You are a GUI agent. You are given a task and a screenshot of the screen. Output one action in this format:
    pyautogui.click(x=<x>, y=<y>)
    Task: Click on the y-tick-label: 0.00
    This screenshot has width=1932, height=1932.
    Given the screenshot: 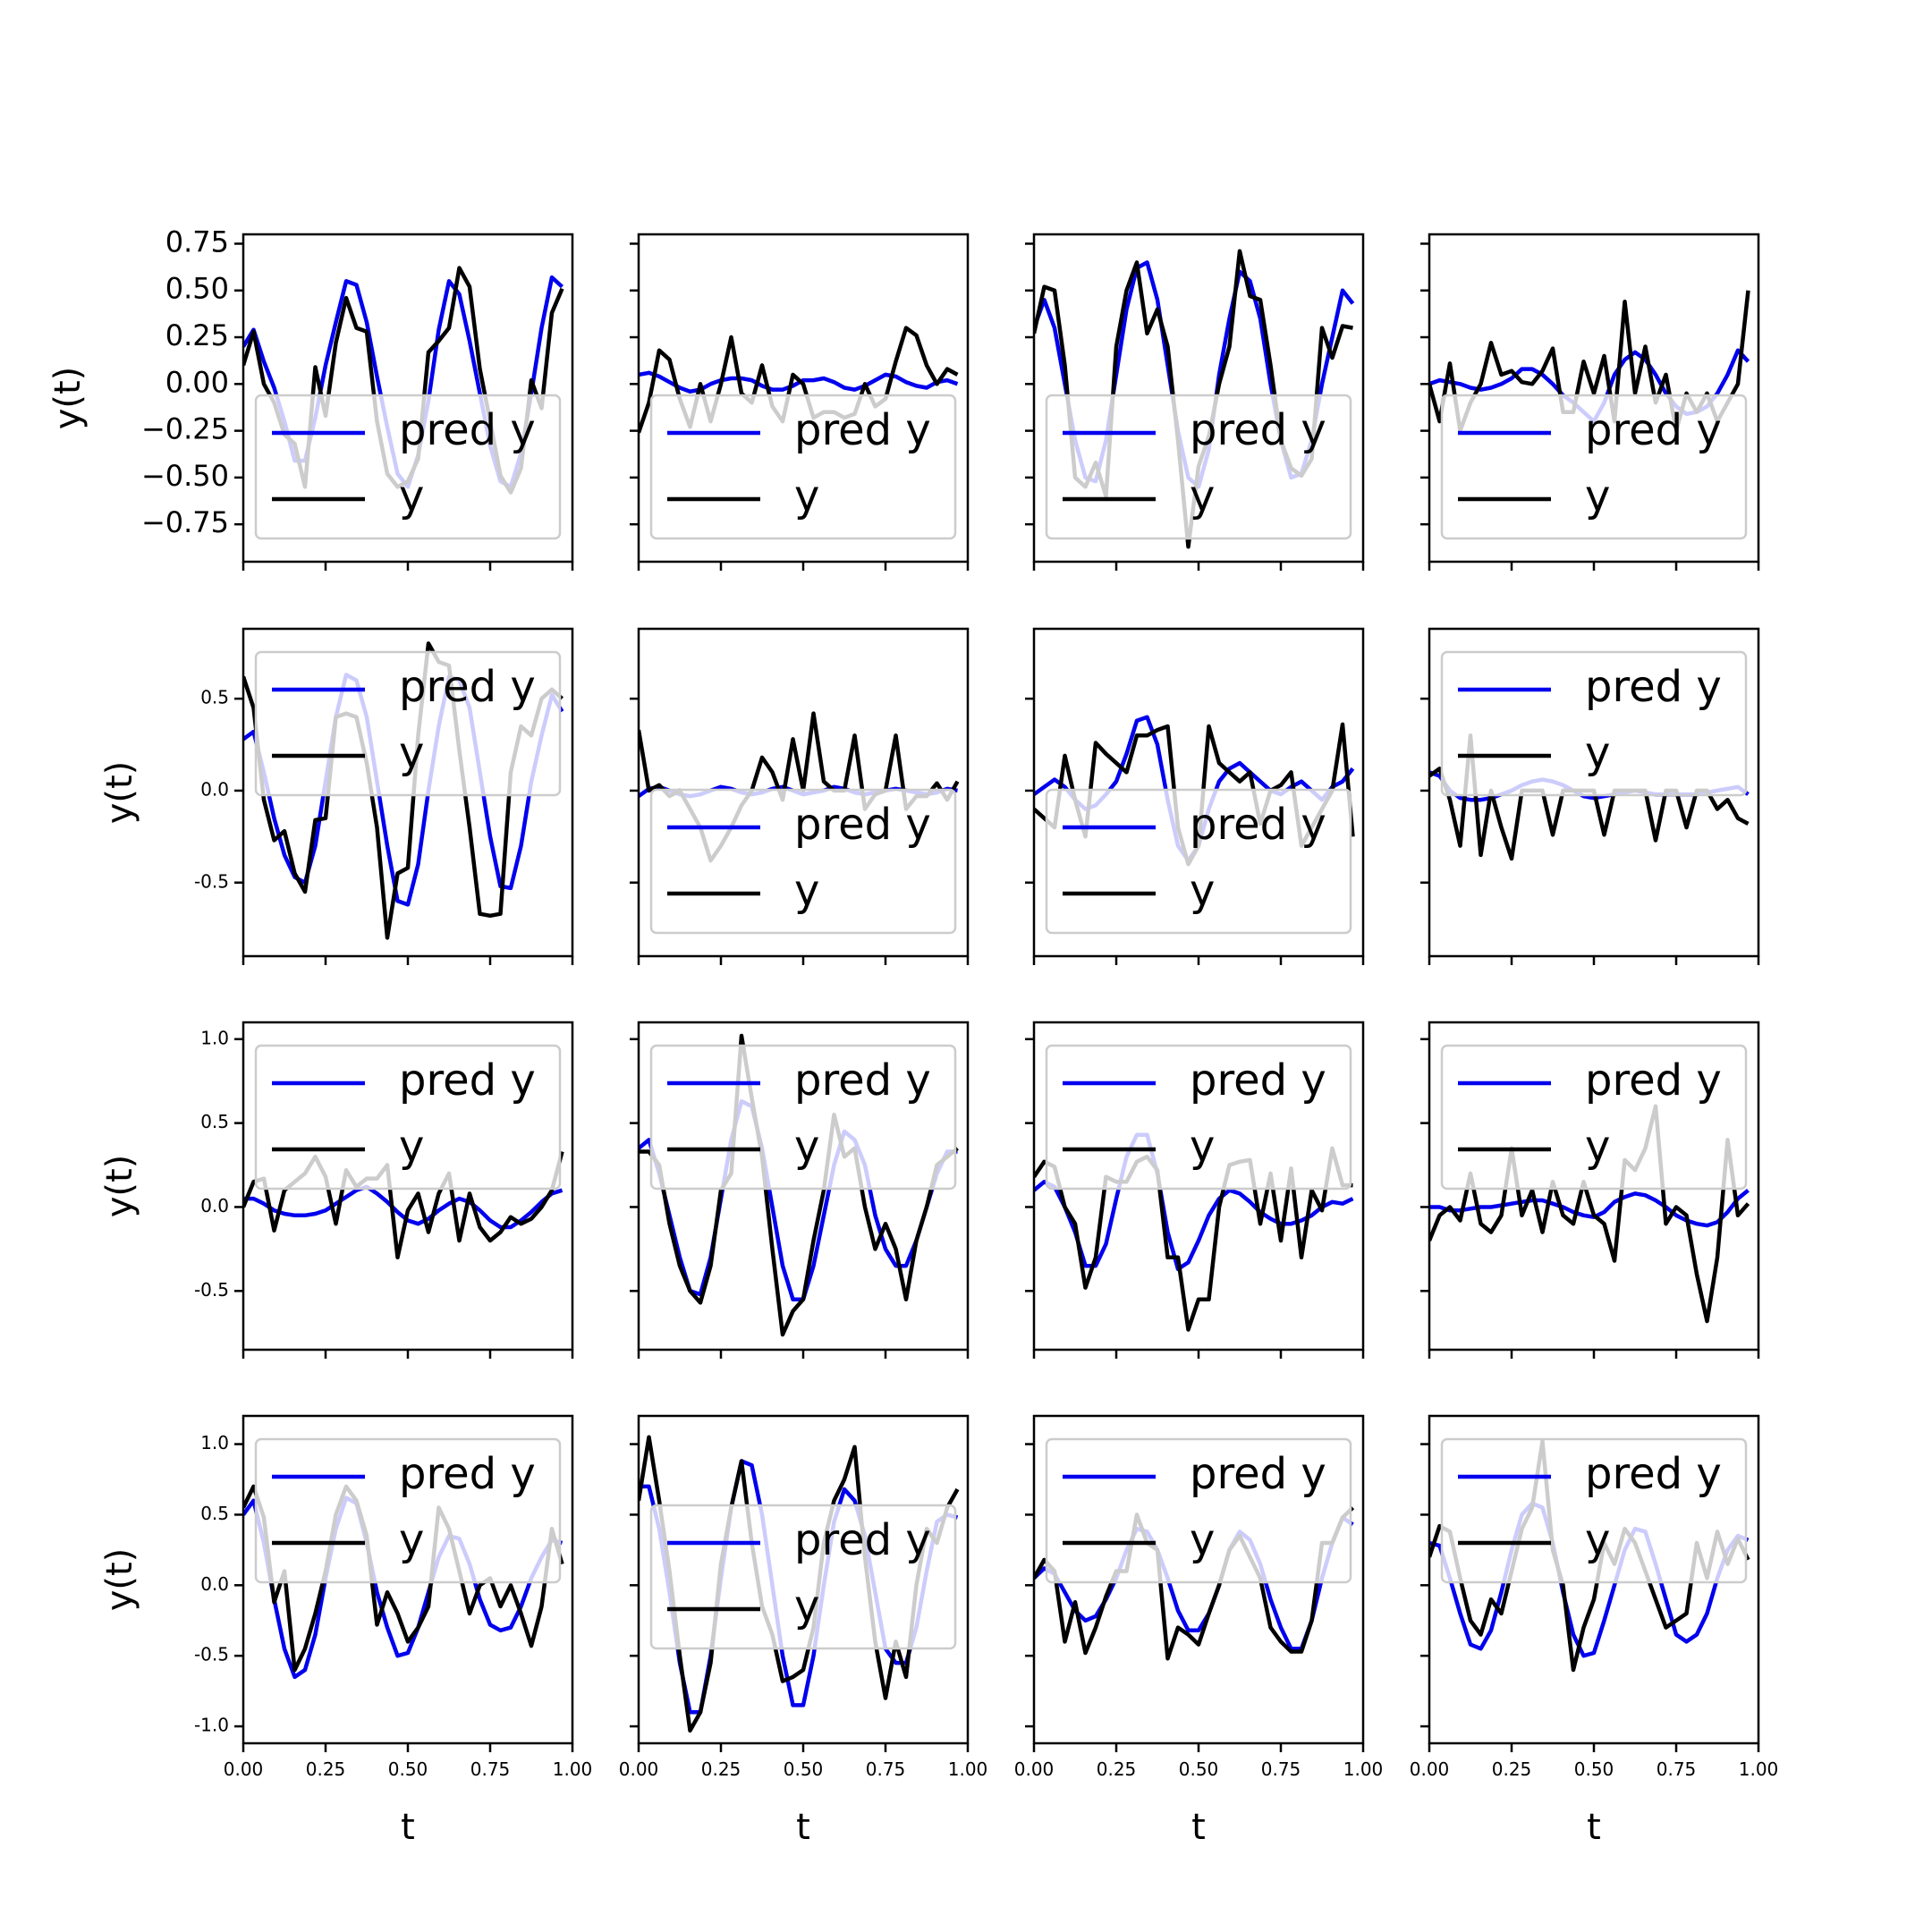 What is the action you would take?
    pyautogui.click(x=197, y=382)
    